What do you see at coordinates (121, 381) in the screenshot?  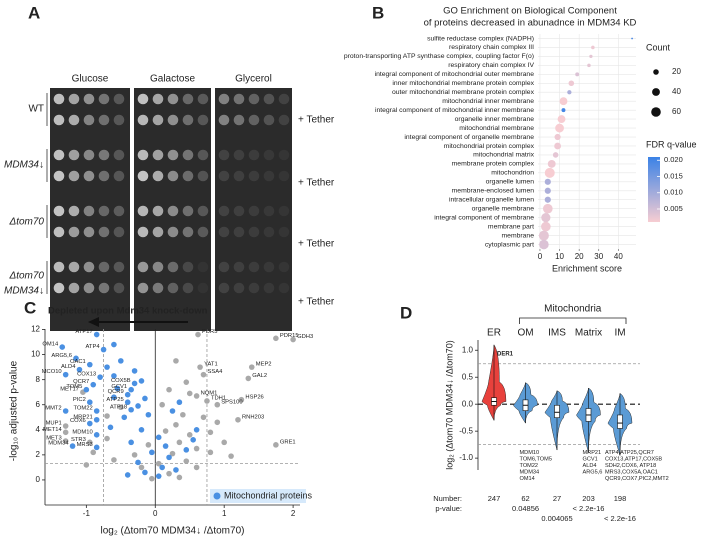 I see `point-label: COX5B` at bounding box center [121, 381].